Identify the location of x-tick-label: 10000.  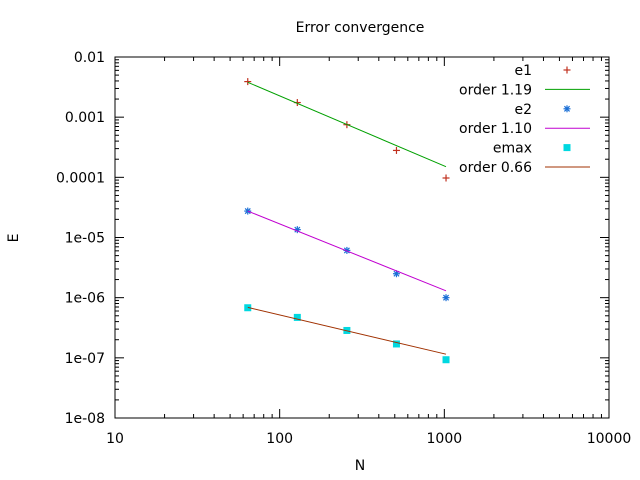
(609, 439).